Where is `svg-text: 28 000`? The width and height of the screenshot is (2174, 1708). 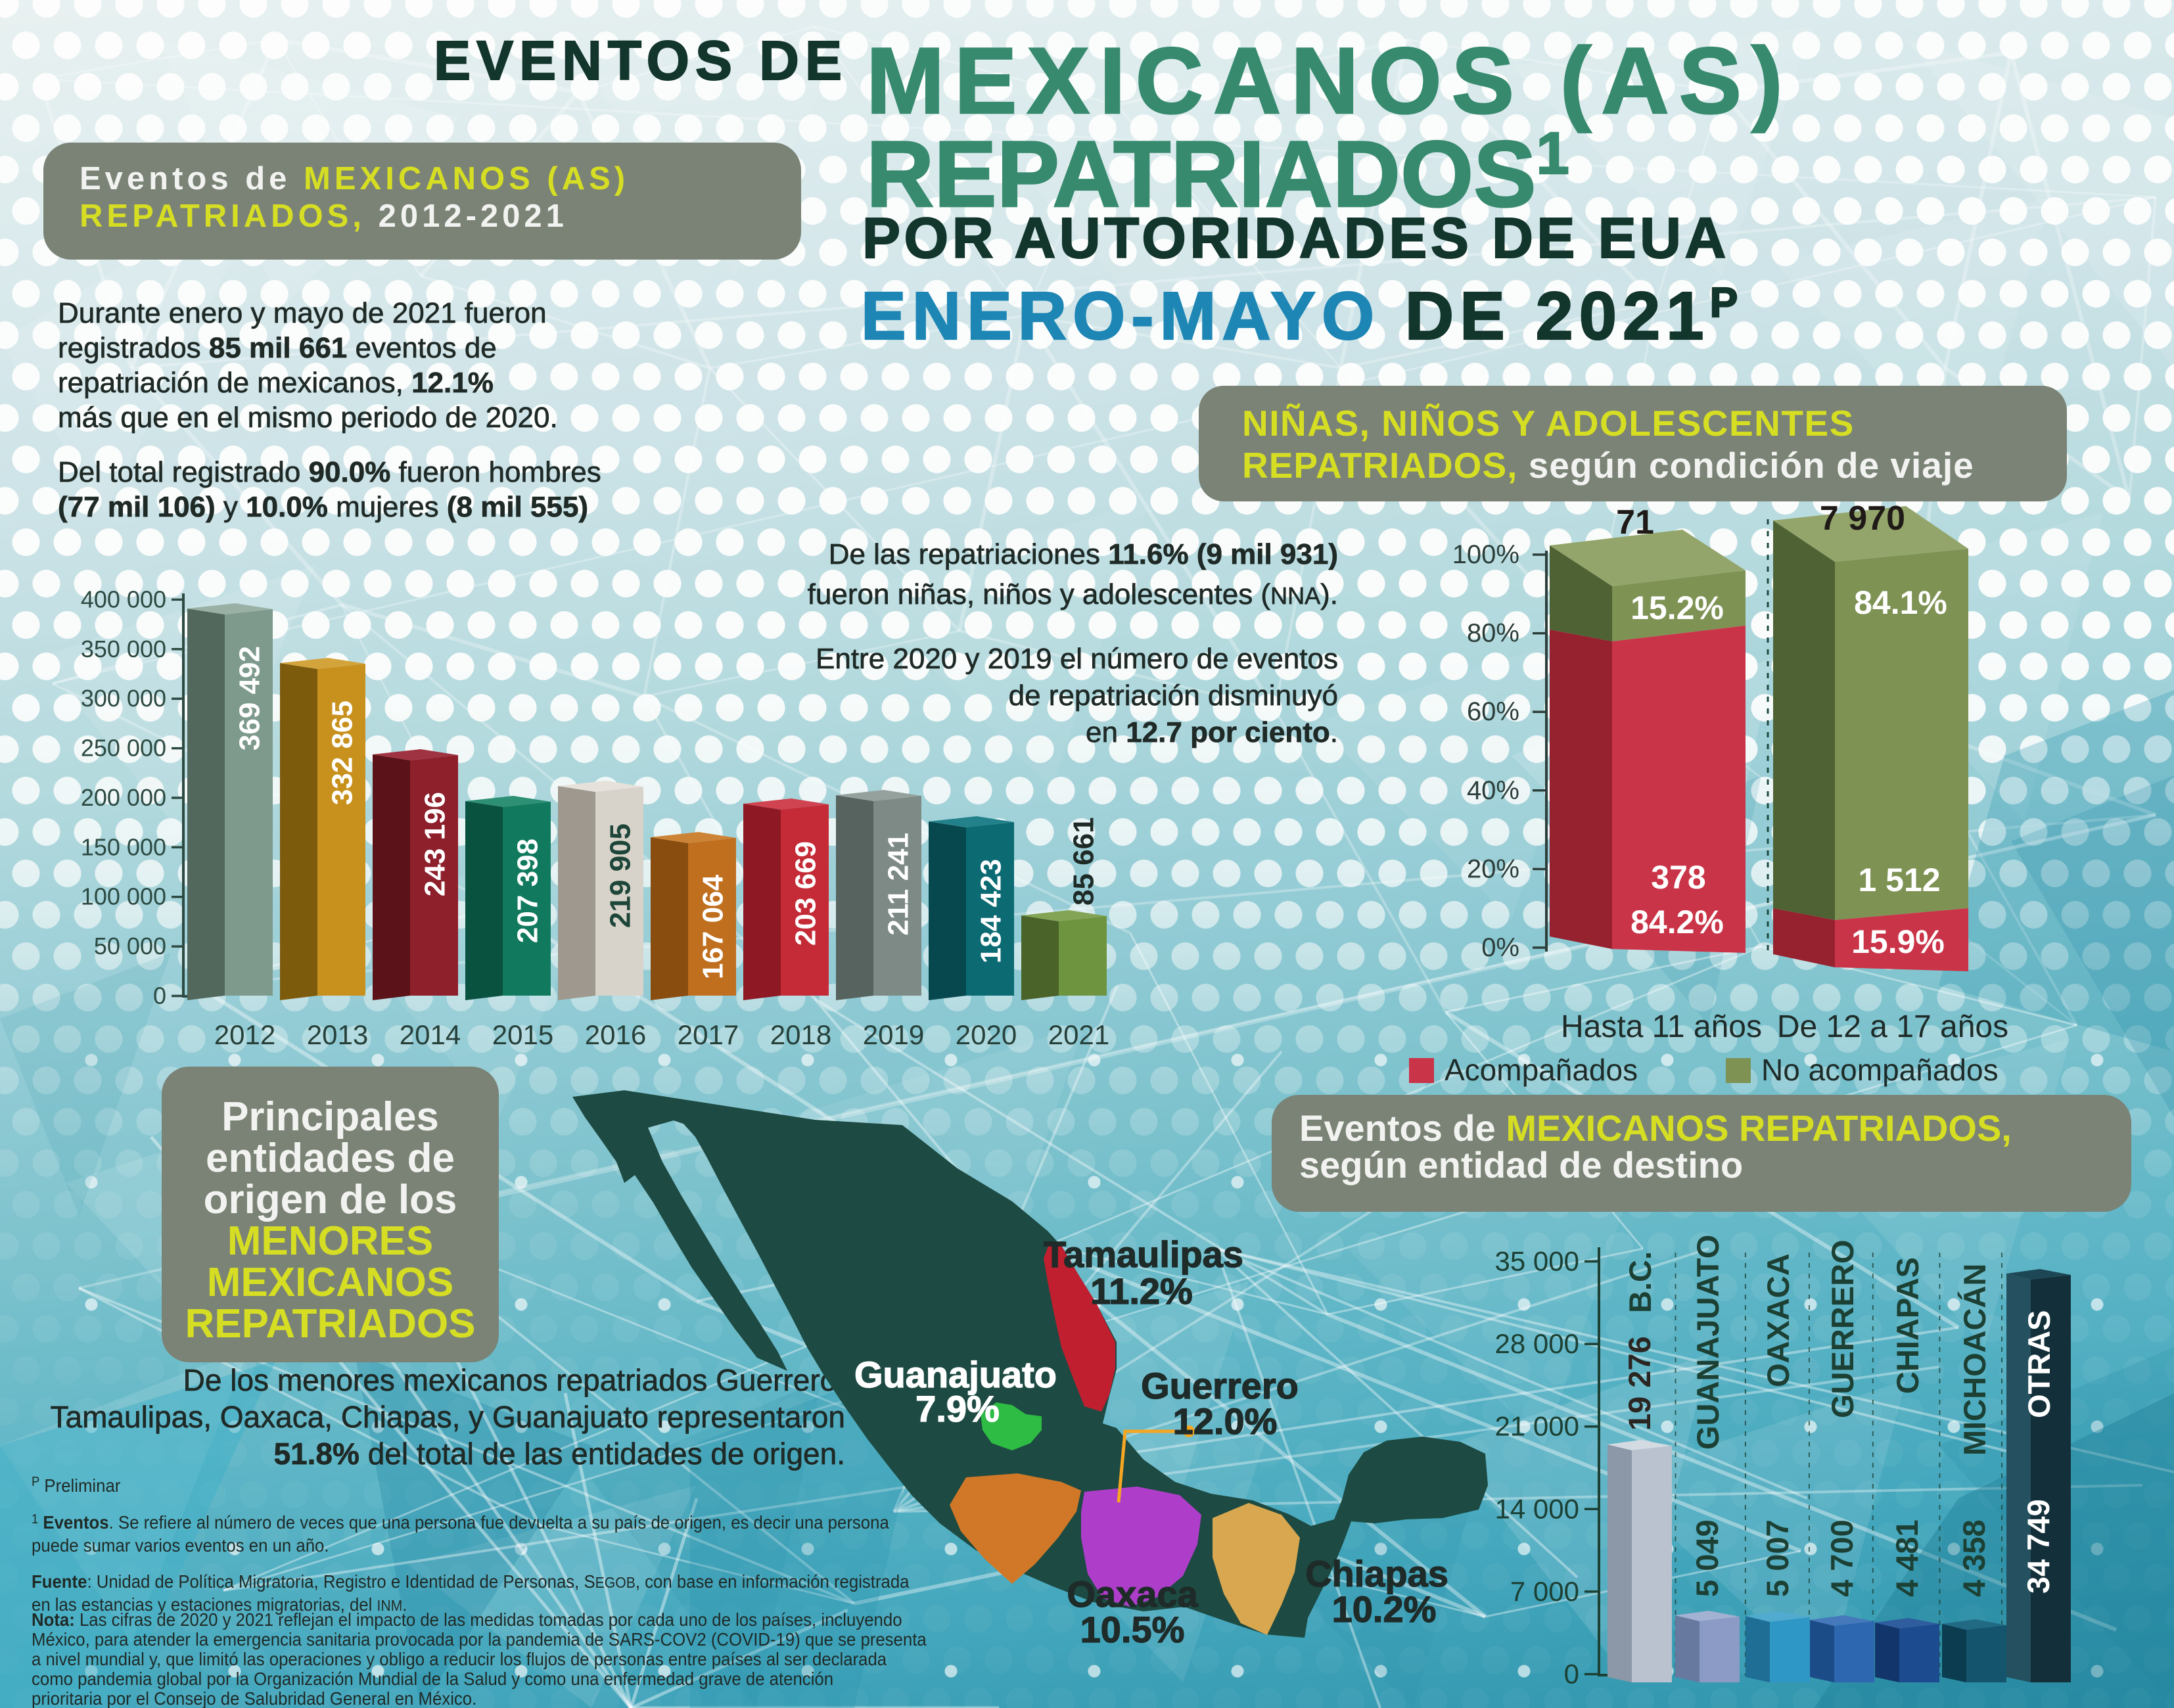
svg-text: 28 000 is located at coordinates (1537, 1343).